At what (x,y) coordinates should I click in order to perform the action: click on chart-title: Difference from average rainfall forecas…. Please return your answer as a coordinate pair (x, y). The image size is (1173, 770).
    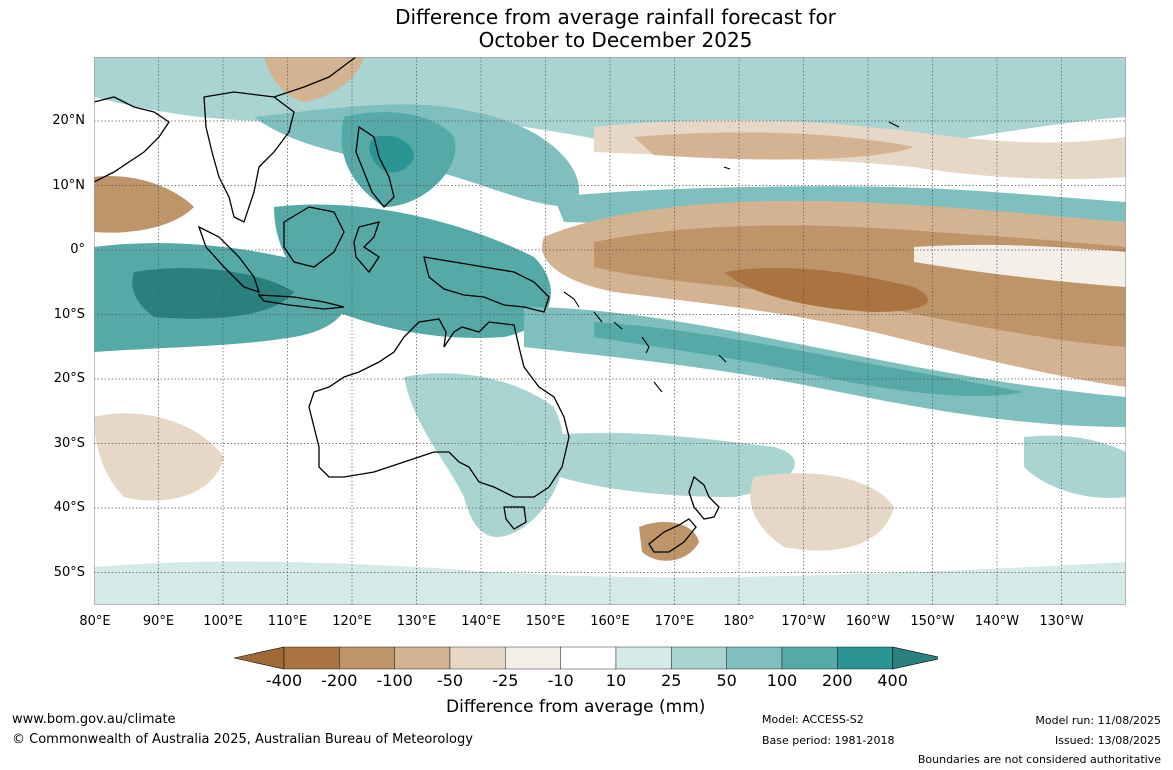
    Looking at the image, I should click on (586, 29).